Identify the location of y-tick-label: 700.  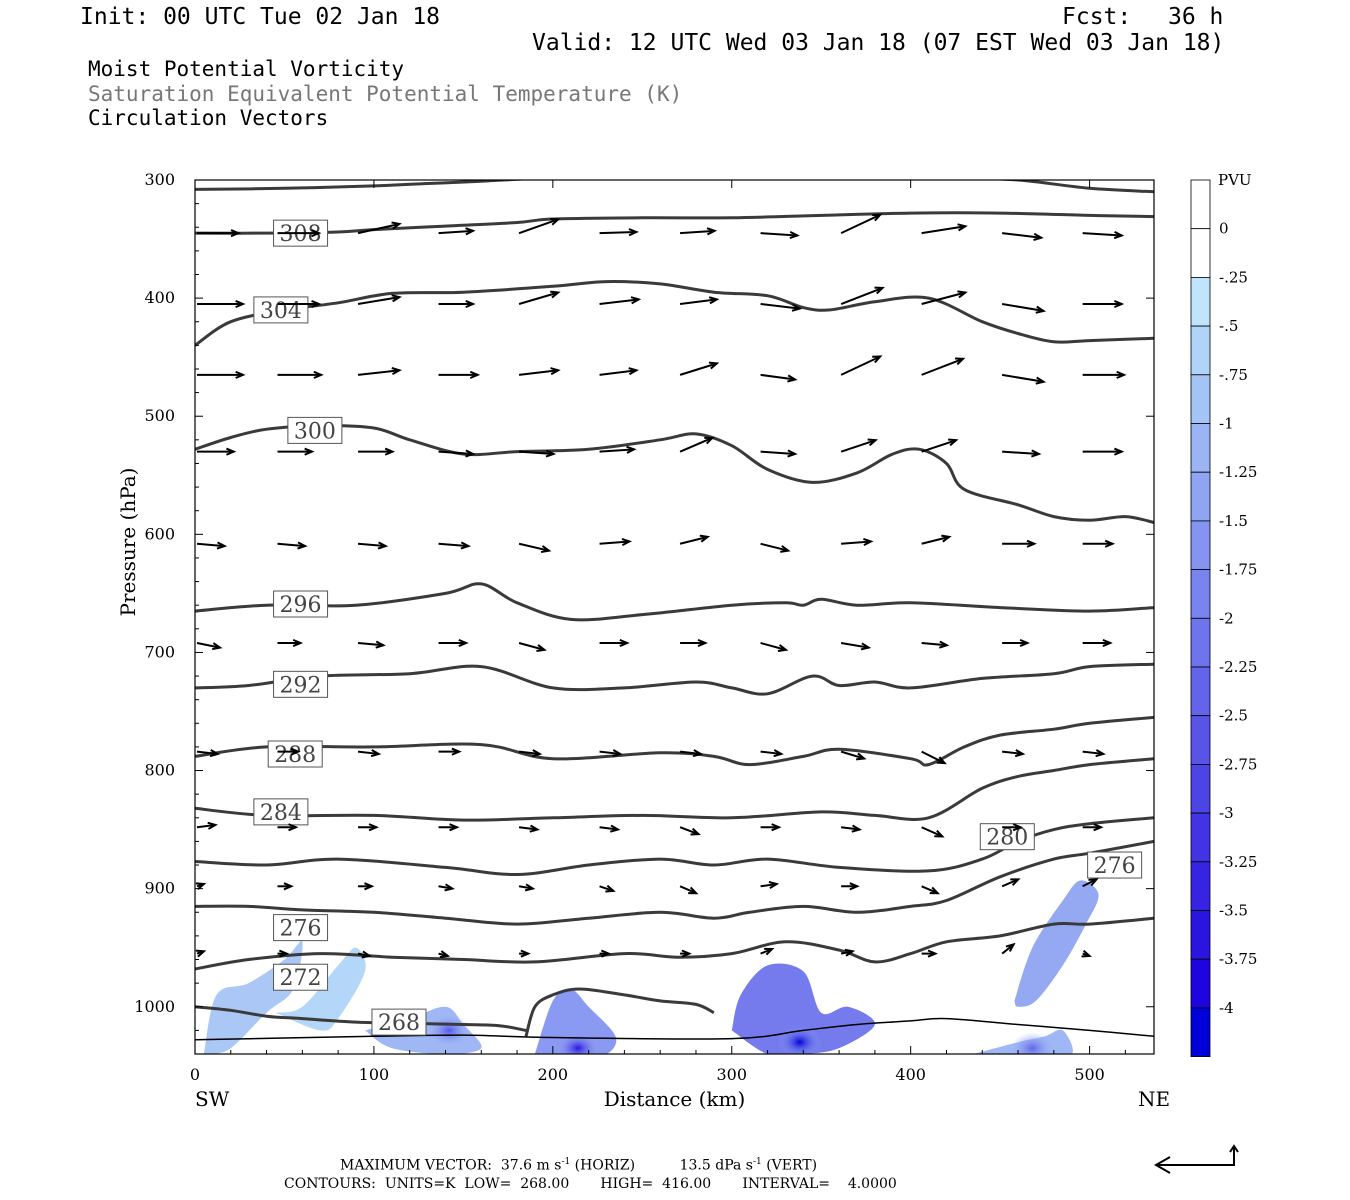
(159, 651).